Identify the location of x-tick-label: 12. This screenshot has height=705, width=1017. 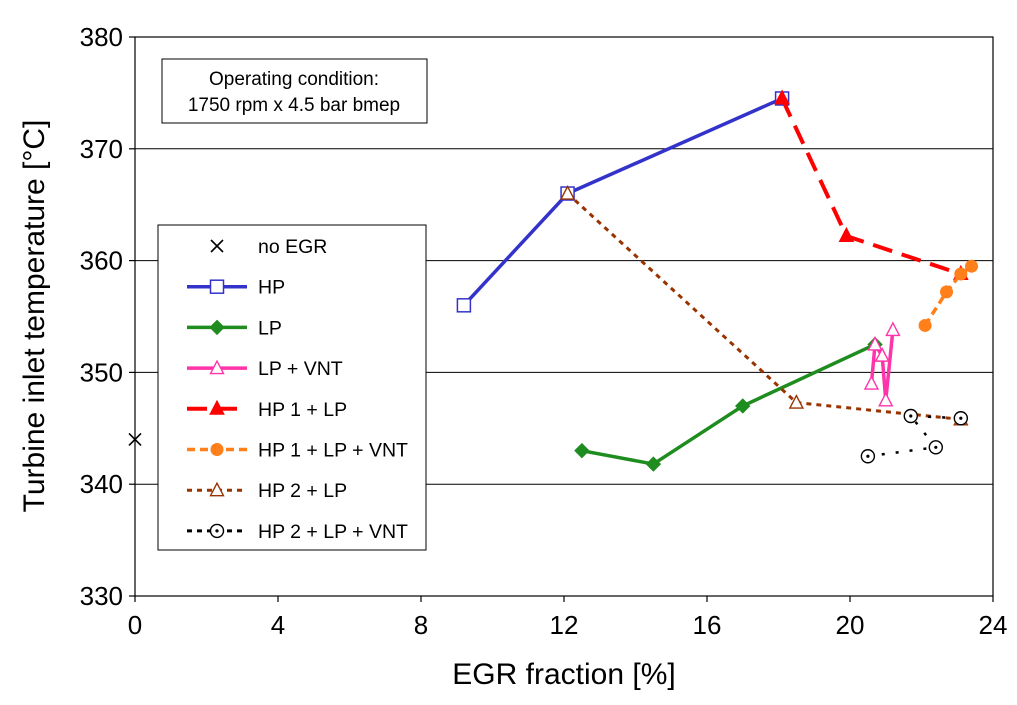
(564, 625).